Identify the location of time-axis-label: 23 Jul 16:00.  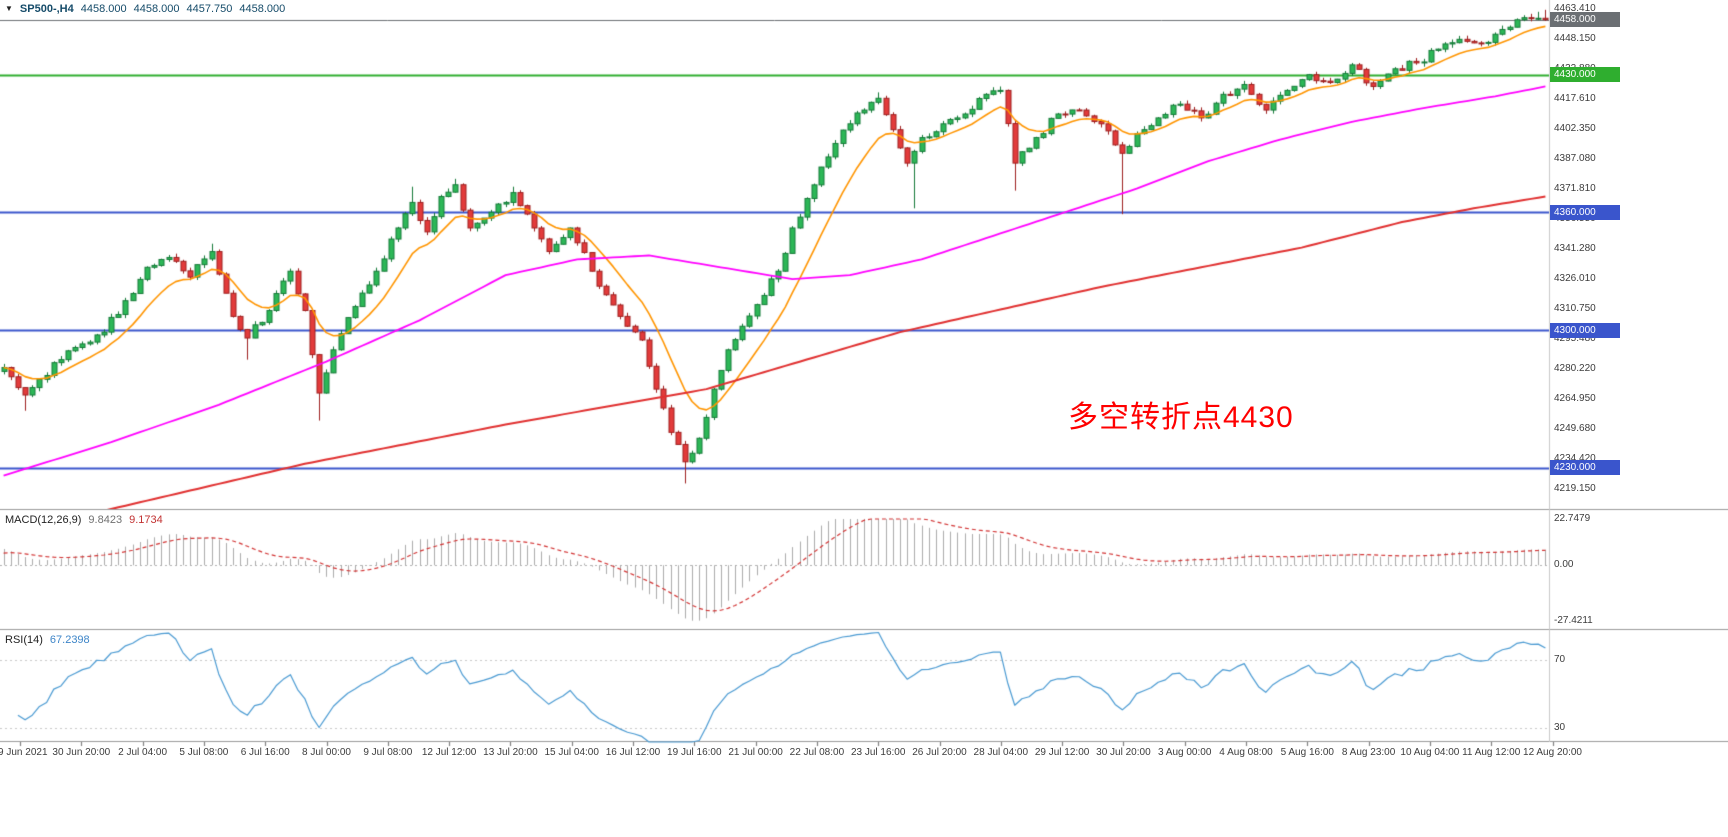
(878, 752).